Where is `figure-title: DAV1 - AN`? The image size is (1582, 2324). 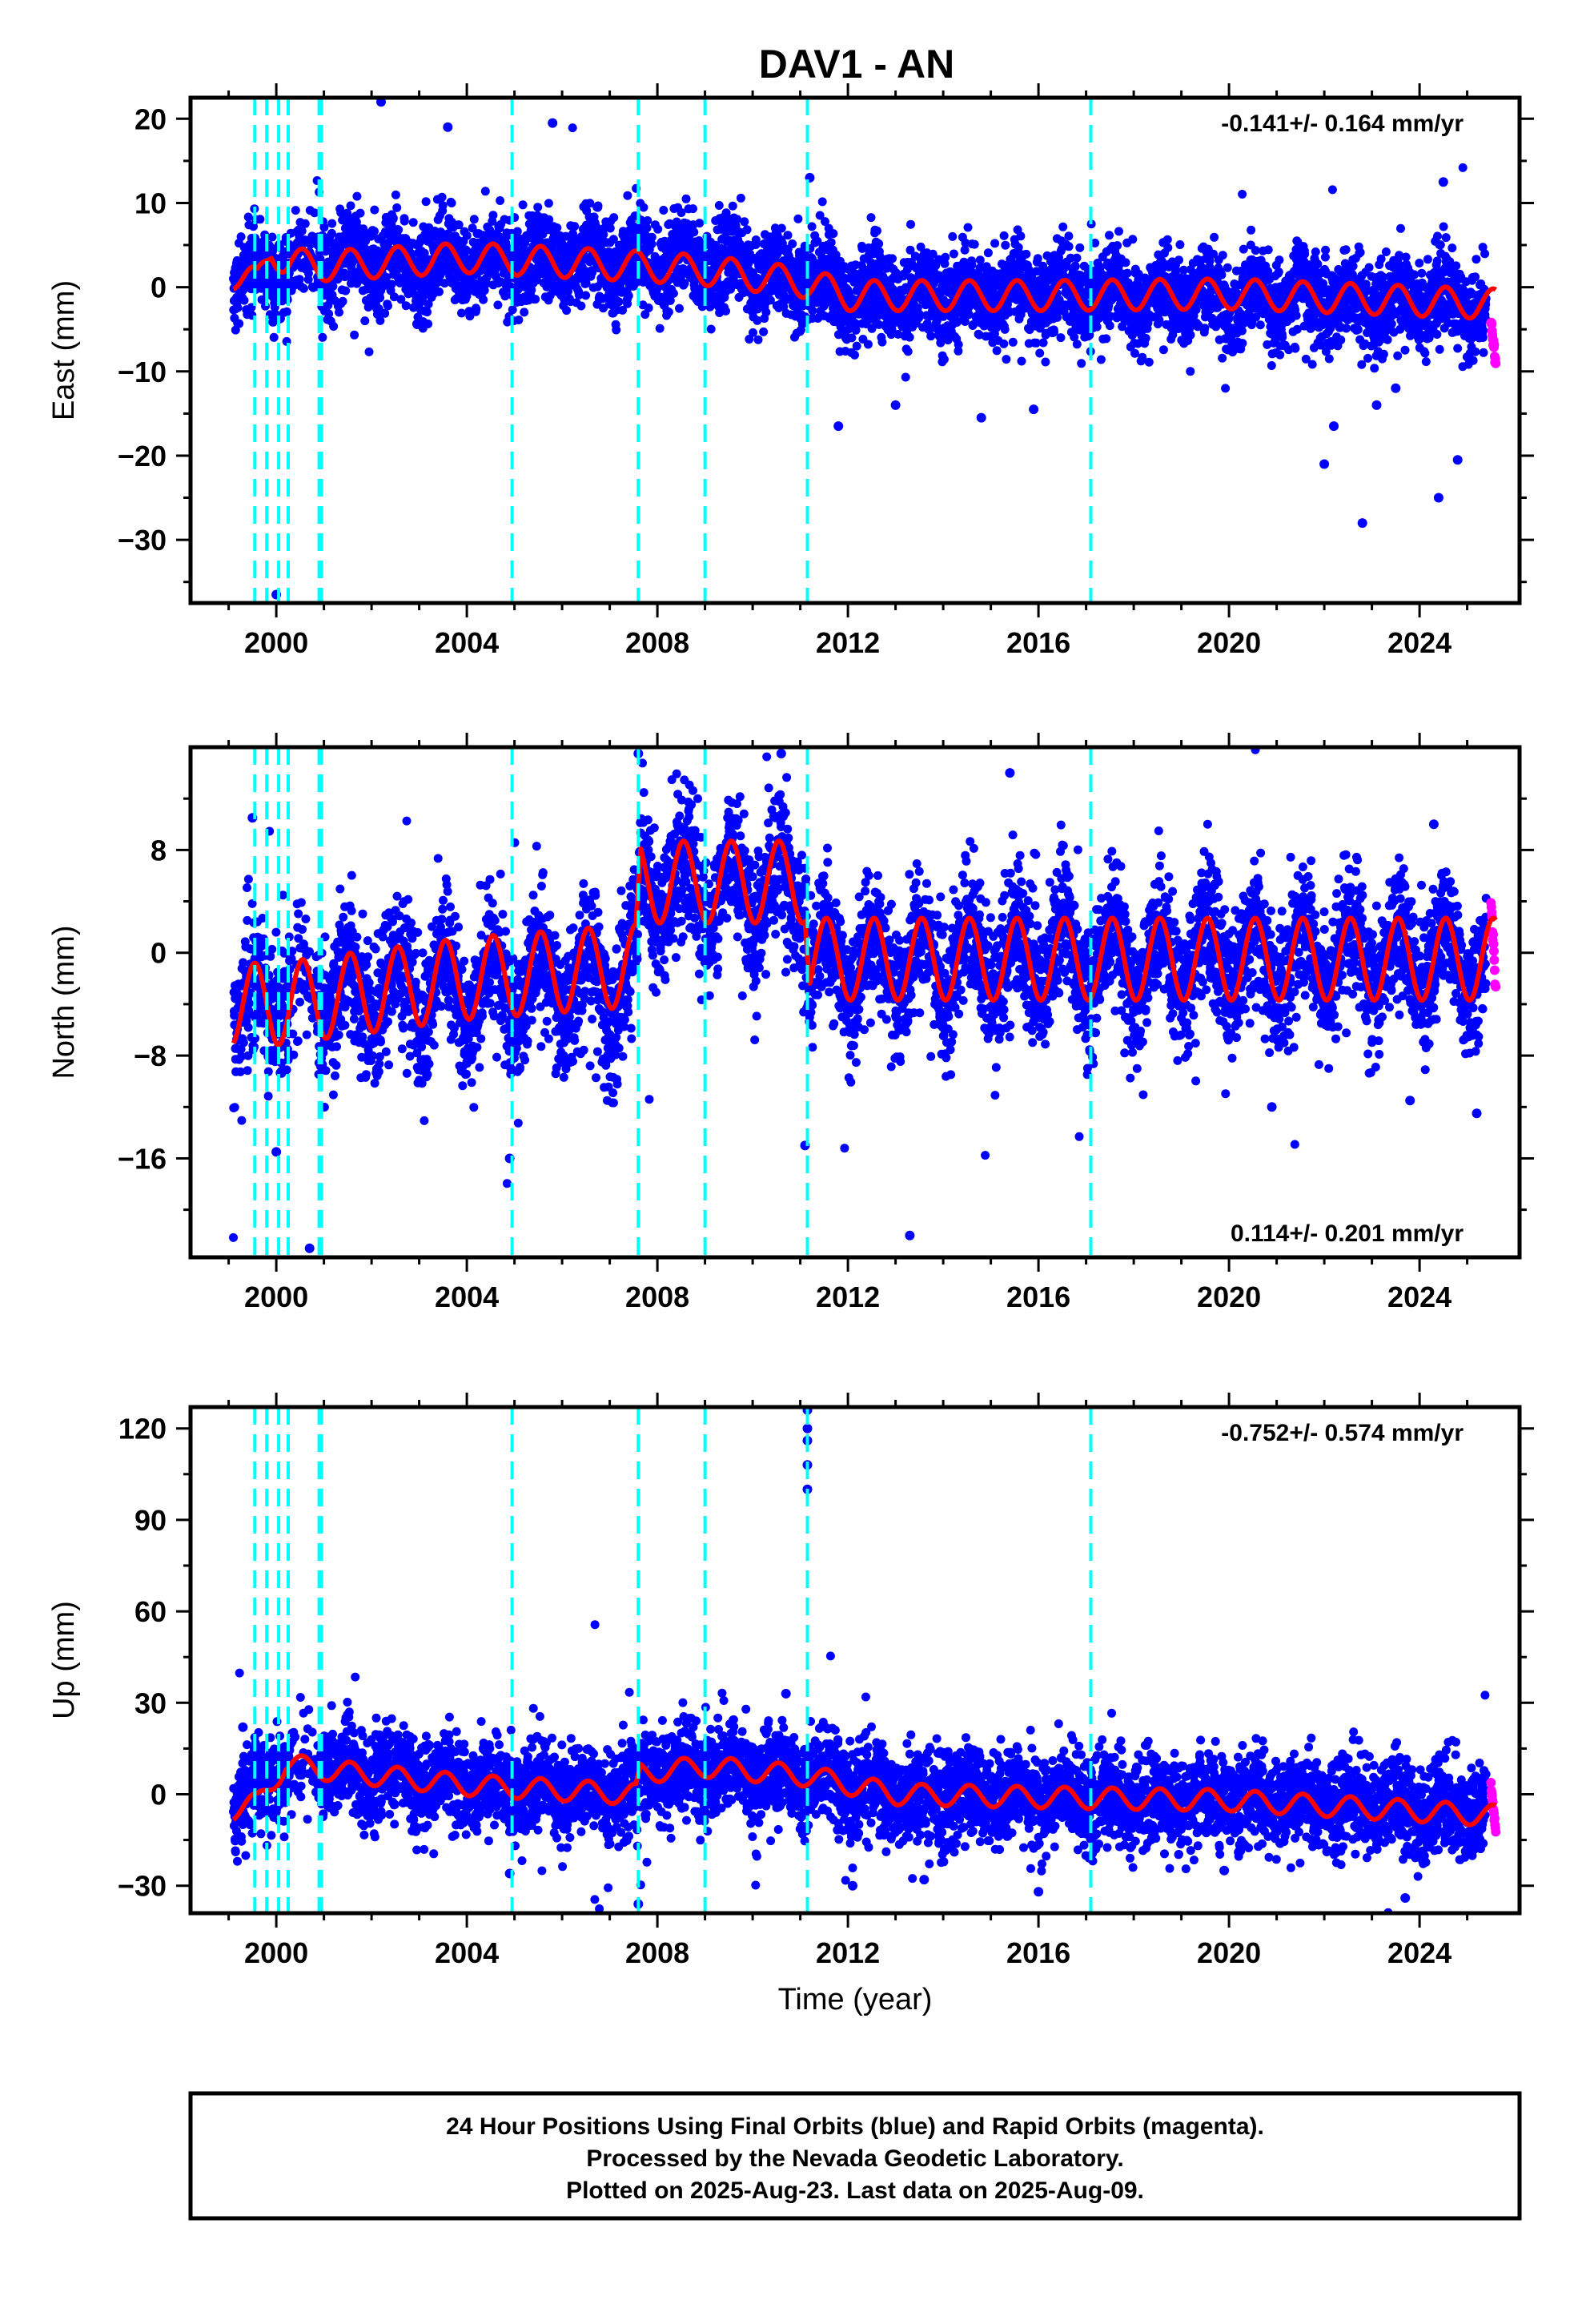 figure-title: DAV1 - AN is located at coordinates (856, 64).